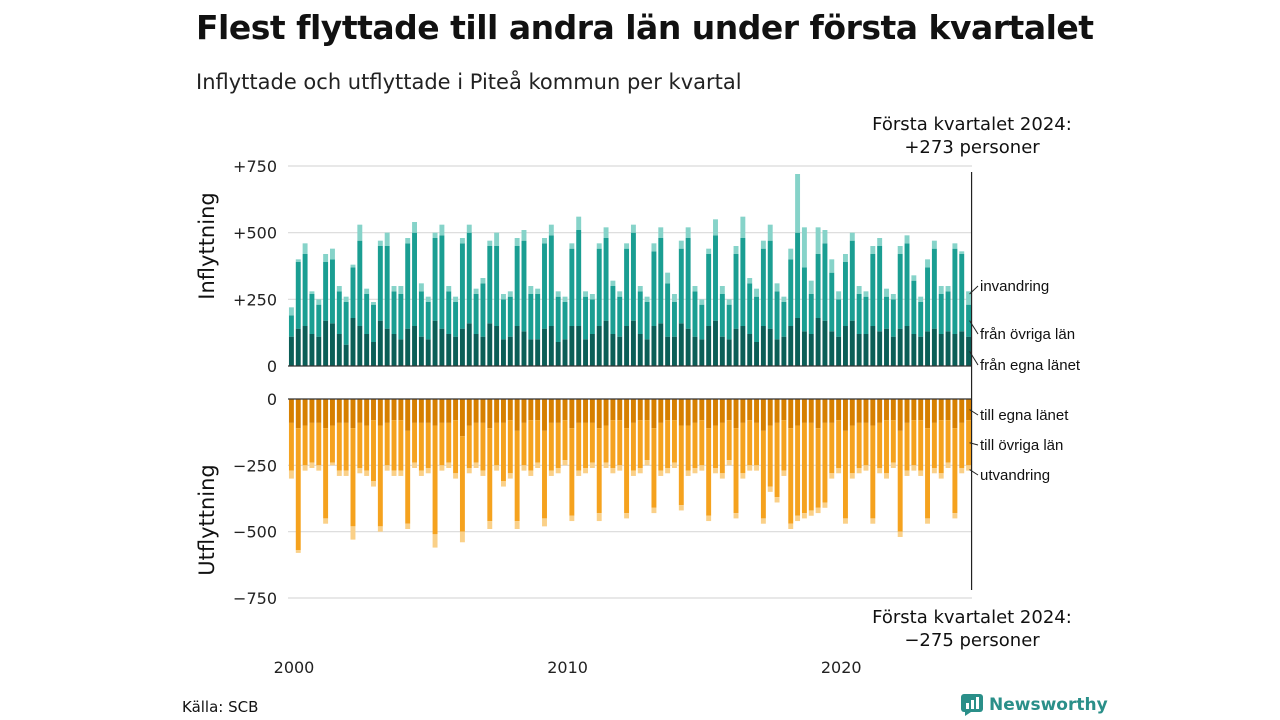  I want to click on brand: Newsworthy, so click(1034, 705).